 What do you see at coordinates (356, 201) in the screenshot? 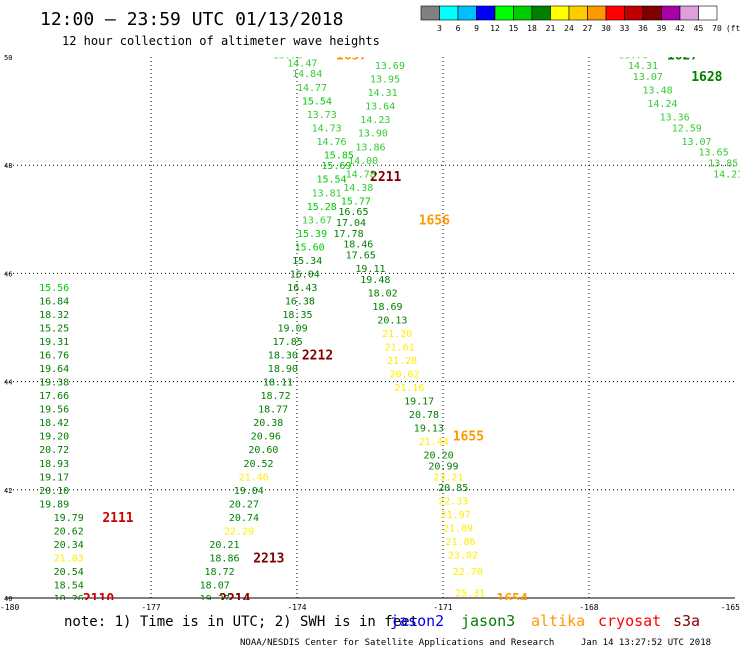
I see `swh-value-label: 15.77` at bounding box center [356, 201].